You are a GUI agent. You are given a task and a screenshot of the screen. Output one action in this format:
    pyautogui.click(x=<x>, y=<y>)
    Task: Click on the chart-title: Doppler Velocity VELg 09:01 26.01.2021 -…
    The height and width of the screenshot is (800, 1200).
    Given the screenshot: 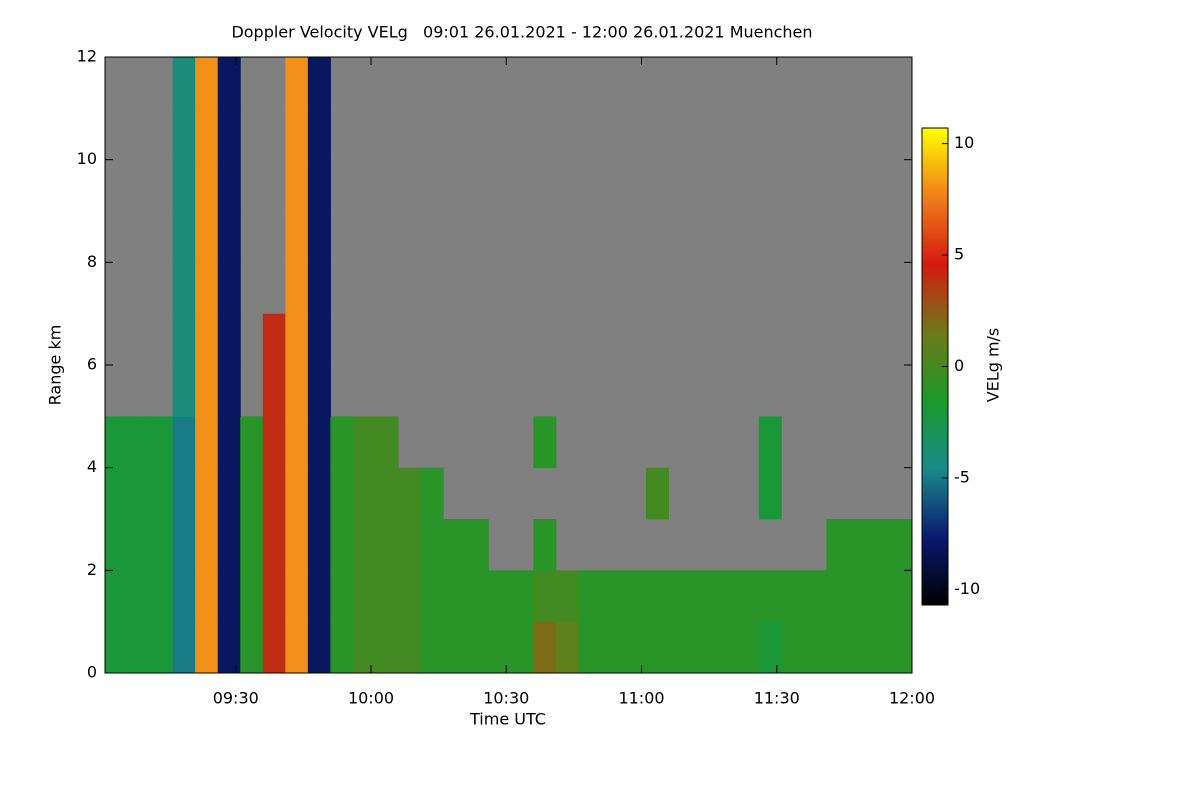 What is the action you would take?
    pyautogui.click(x=521, y=32)
    